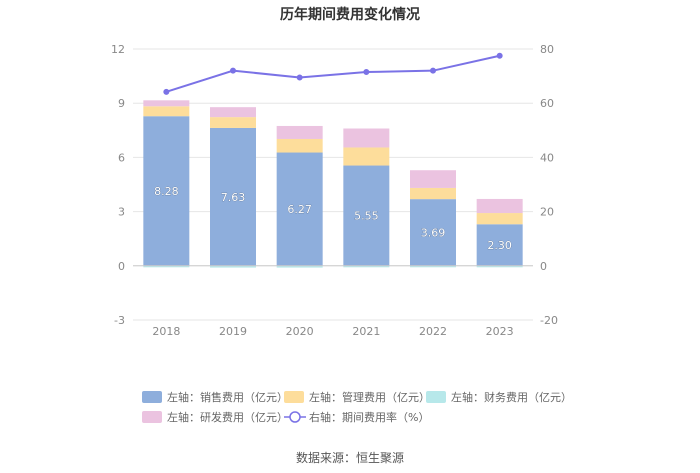  Describe the element at coordinates (350, 15) in the screenshot. I see `chart-title: 历年期间费用变化情况` at that location.